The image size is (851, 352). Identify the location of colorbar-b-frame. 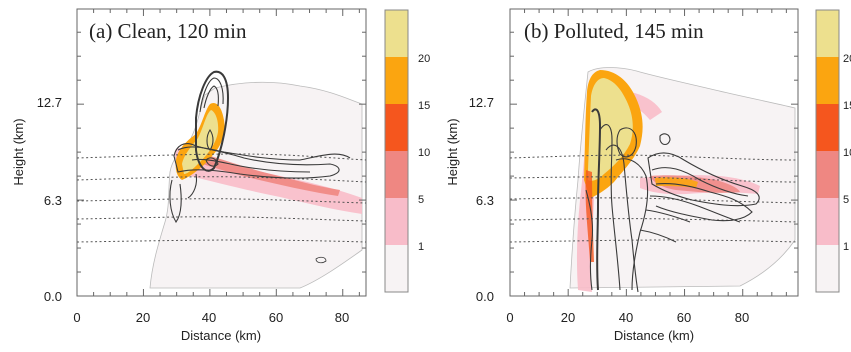
(827, 151).